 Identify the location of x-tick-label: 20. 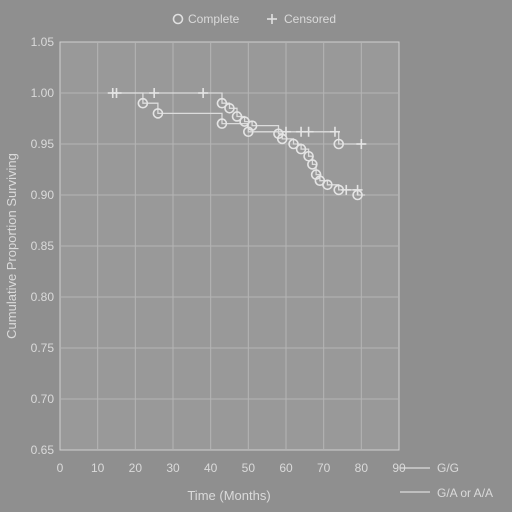
(136, 468).